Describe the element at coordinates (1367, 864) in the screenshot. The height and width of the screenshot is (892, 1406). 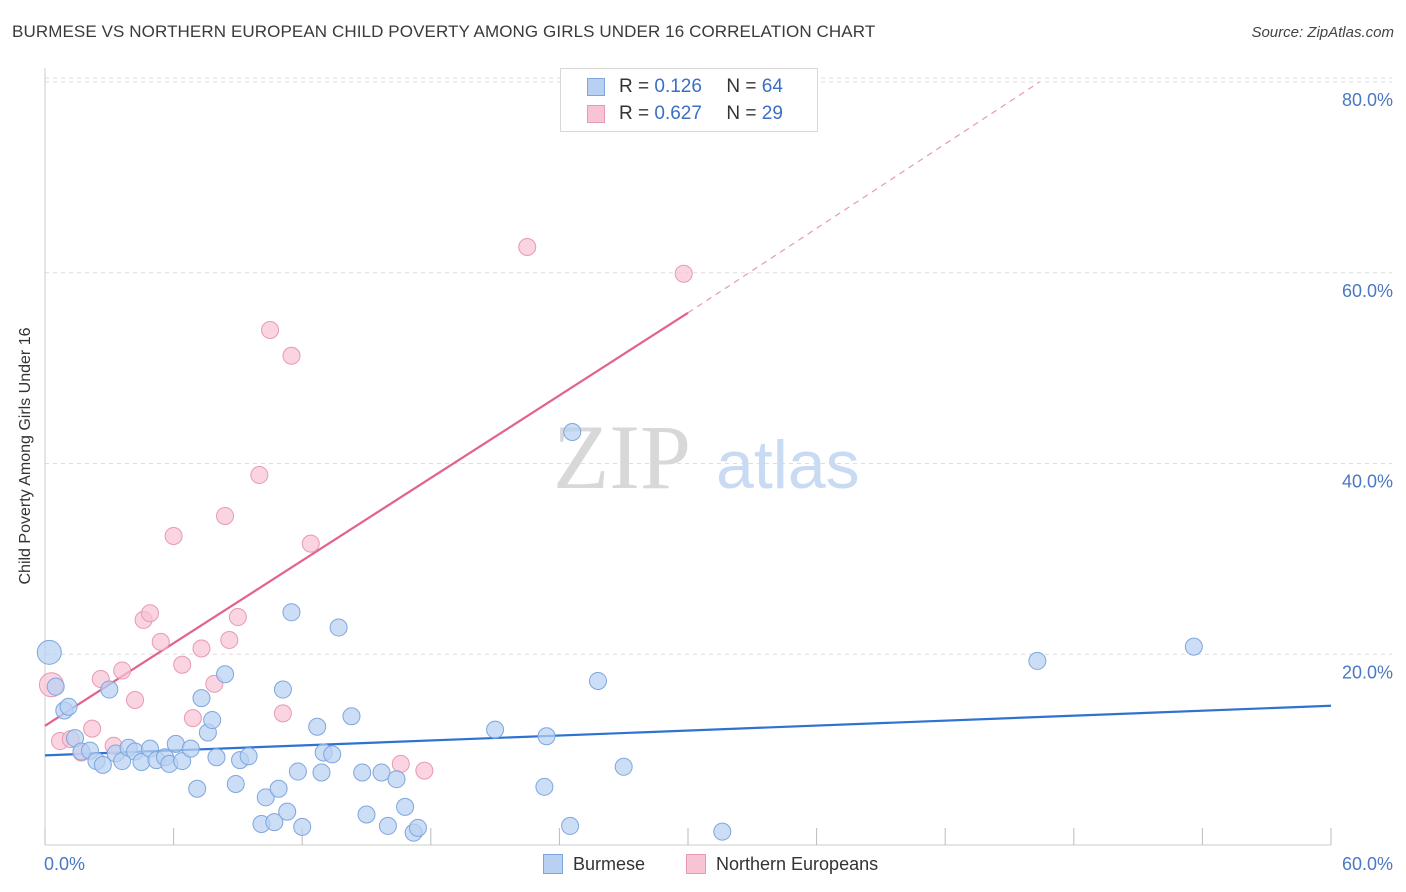
I see `x-tick-label: 60.0%` at that location.